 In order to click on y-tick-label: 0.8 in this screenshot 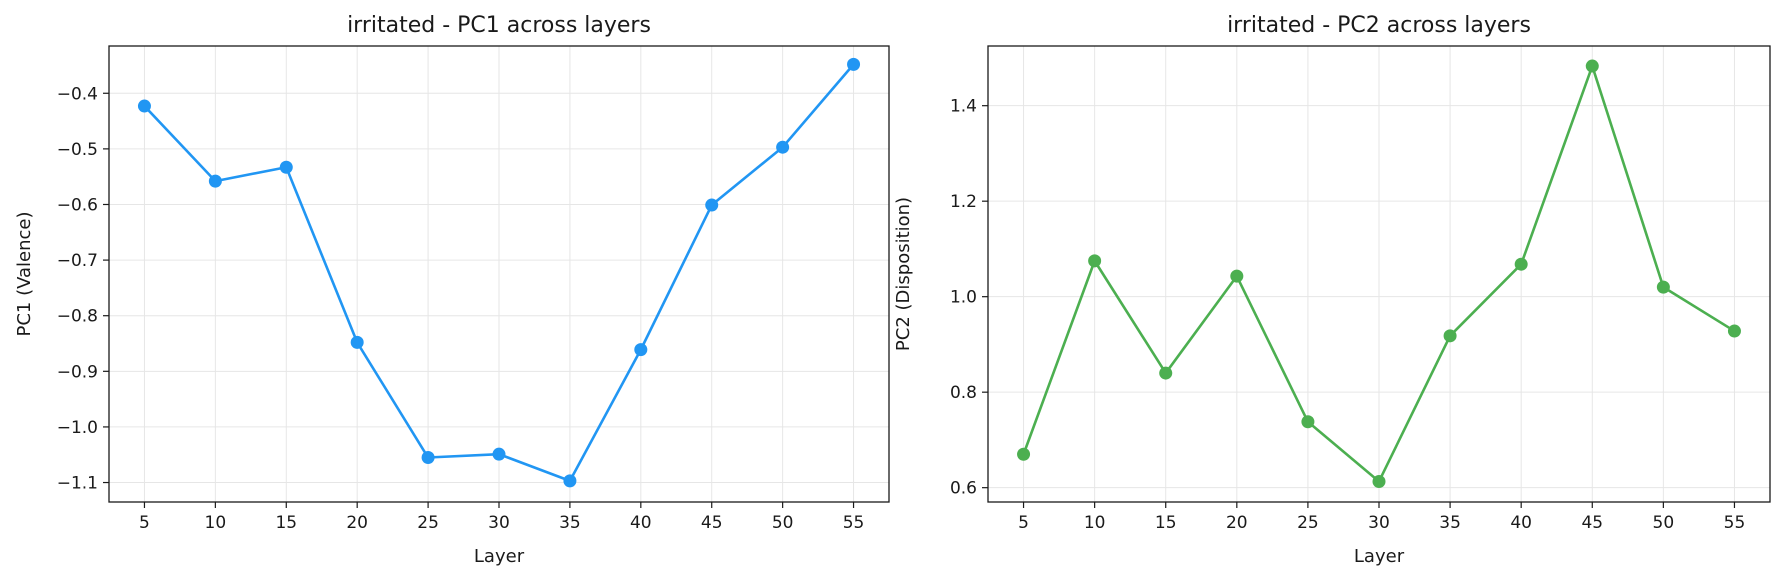, I will do `click(963, 393)`.